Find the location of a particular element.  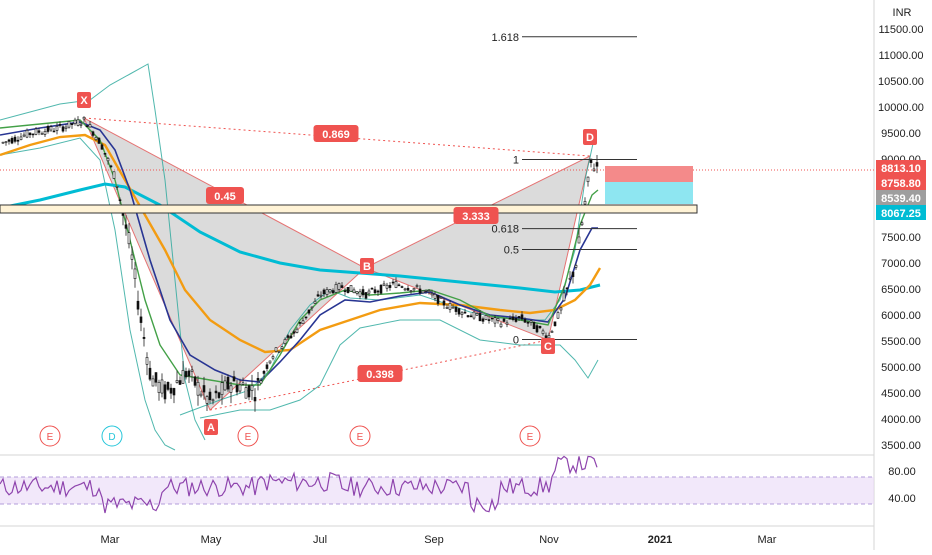

stop-loss-zone is located at coordinates (649, 174).